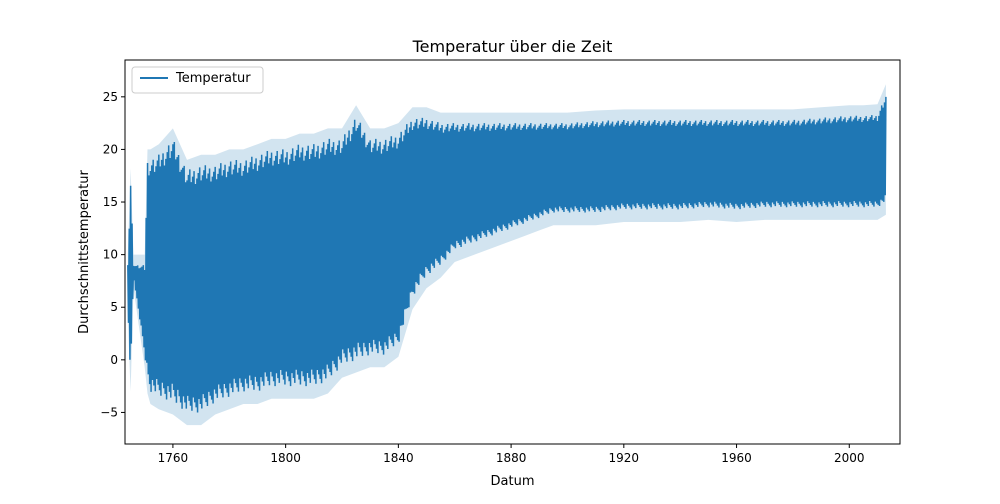 The image size is (1000, 504). I want to click on x-tick-label-1920: 1920, so click(624, 458).